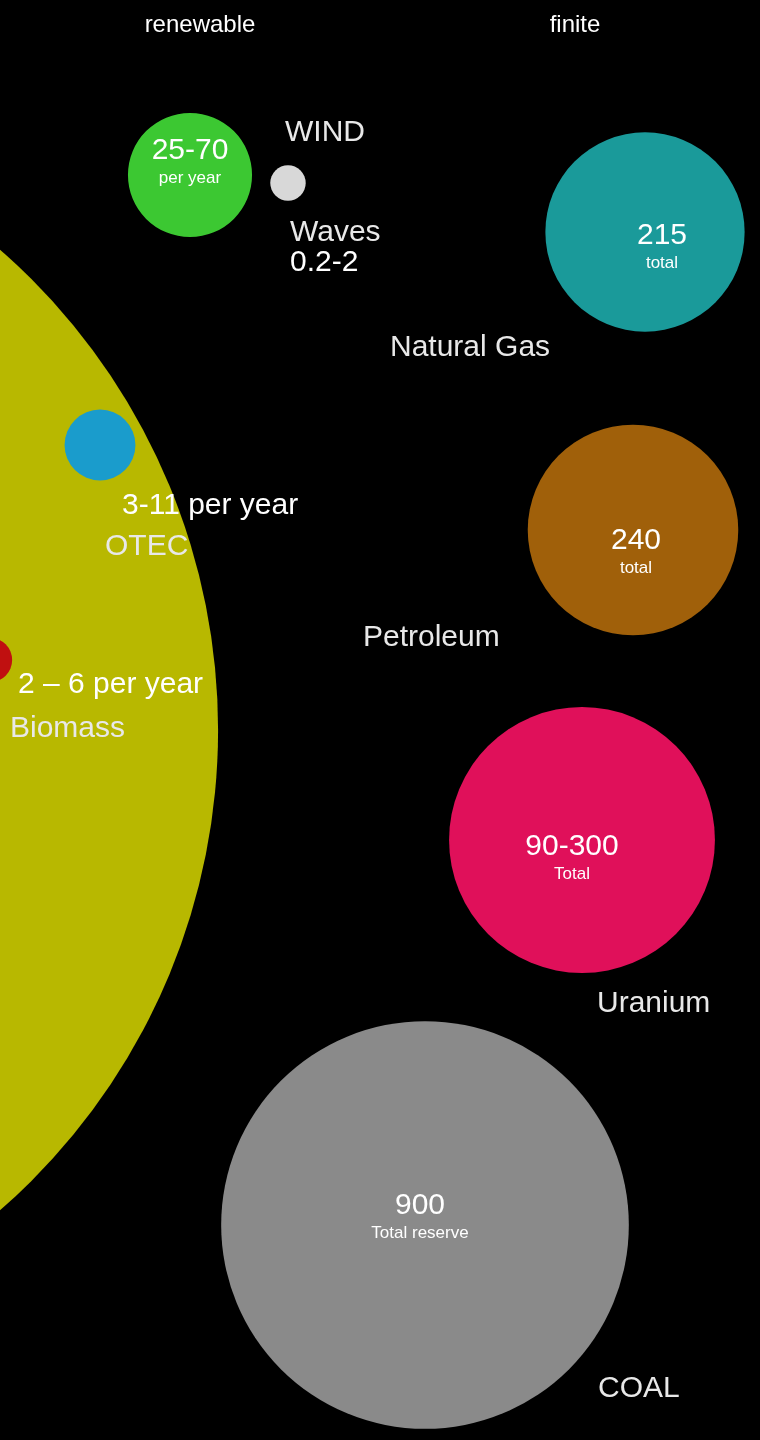  I want to click on category-label: Waves, so click(335, 230).